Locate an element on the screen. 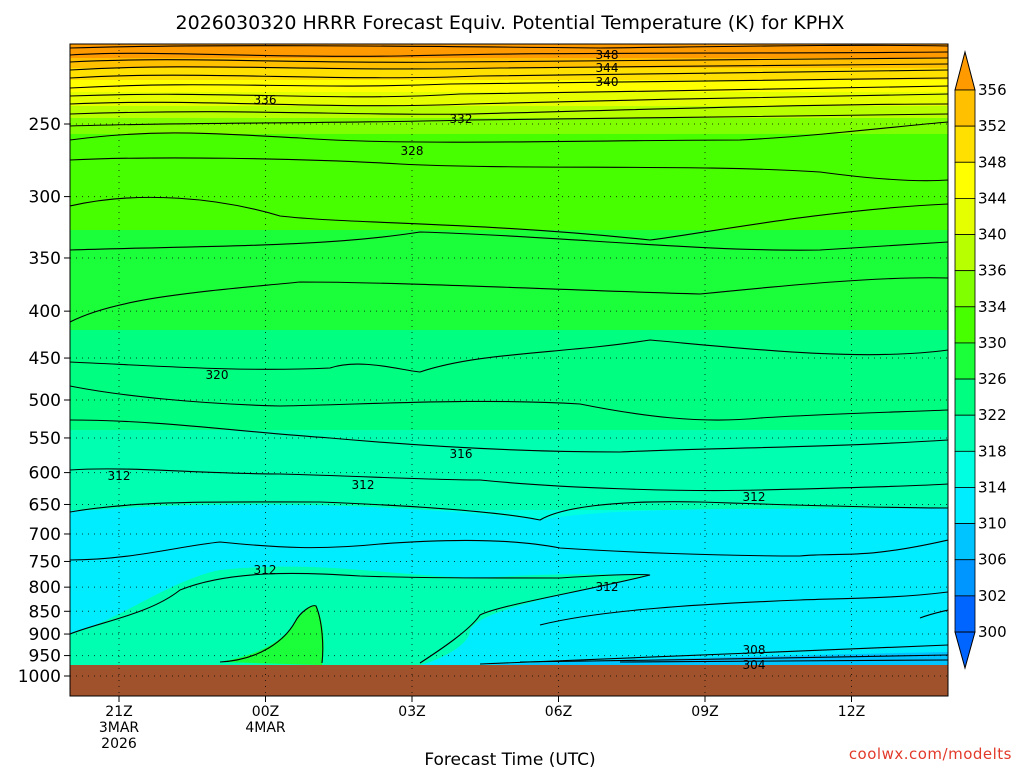  contour-label: 344 is located at coordinates (607, 68).